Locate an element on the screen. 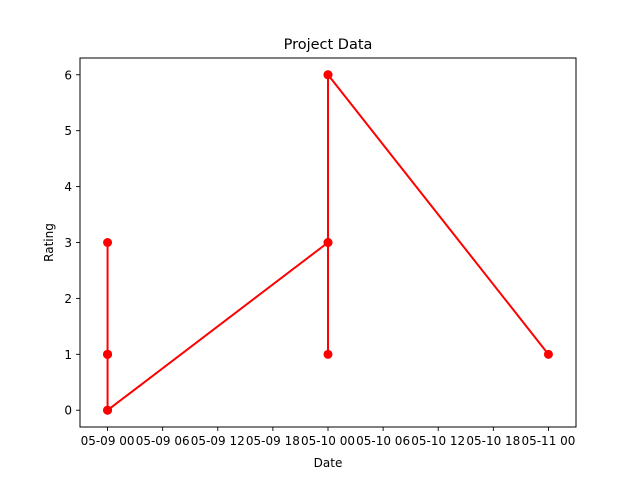 This screenshot has width=640, height=480. x-tick-label: 05-10 06 is located at coordinates (383, 441).